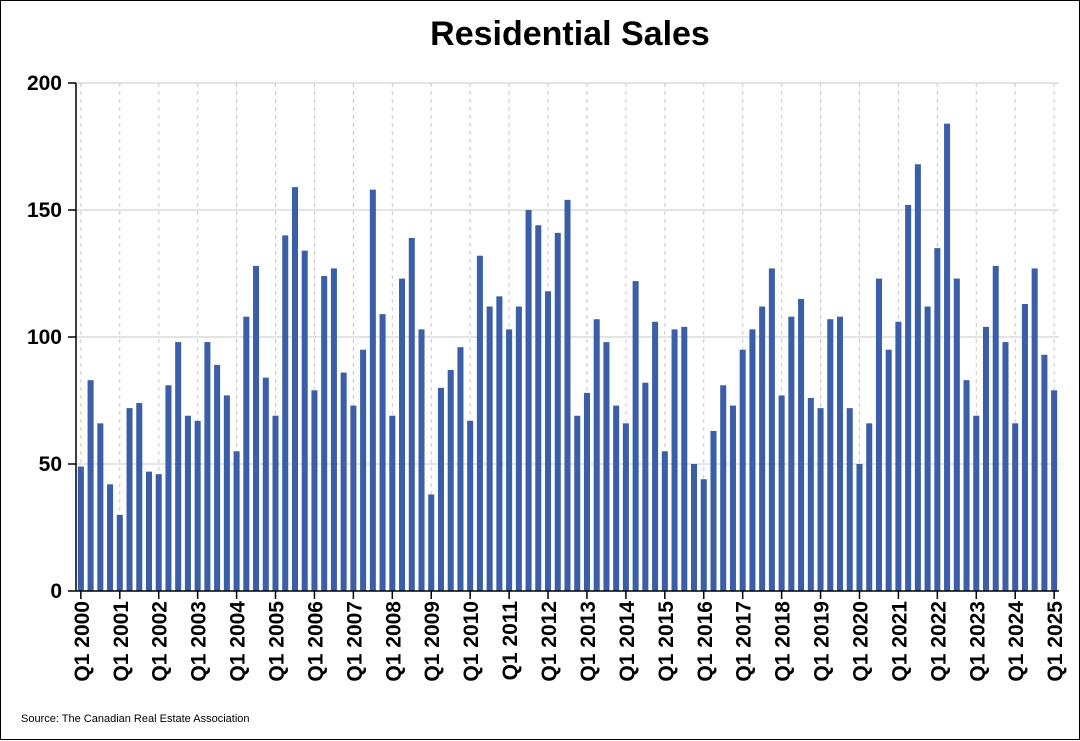 This screenshot has width=1080, height=741. I want to click on x-tick-label: Q1 2009, so click(432, 641).